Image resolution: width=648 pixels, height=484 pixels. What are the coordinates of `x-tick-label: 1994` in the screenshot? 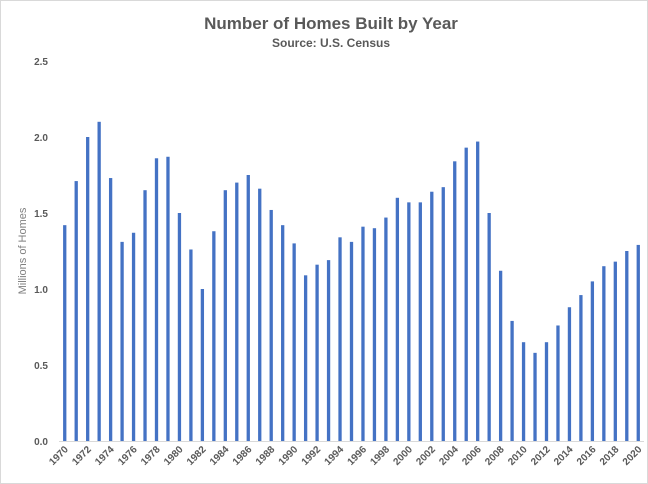 It's located at (335, 456).